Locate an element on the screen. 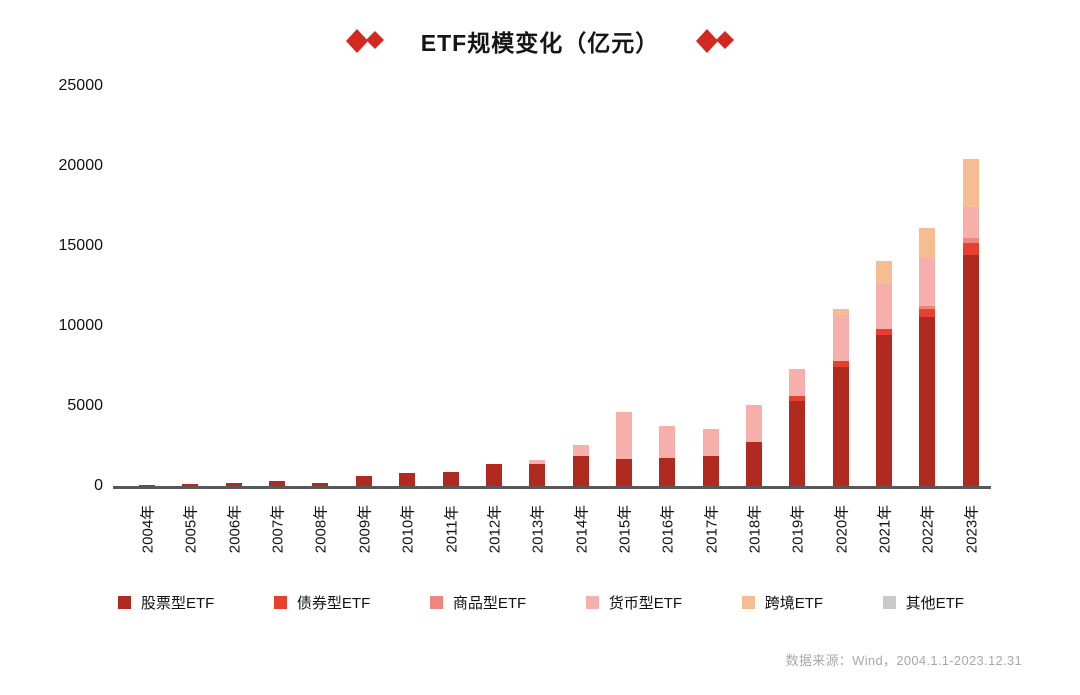 The width and height of the screenshot is (1080, 695). x-tick-label: 2005年 is located at coordinates (191, 529).